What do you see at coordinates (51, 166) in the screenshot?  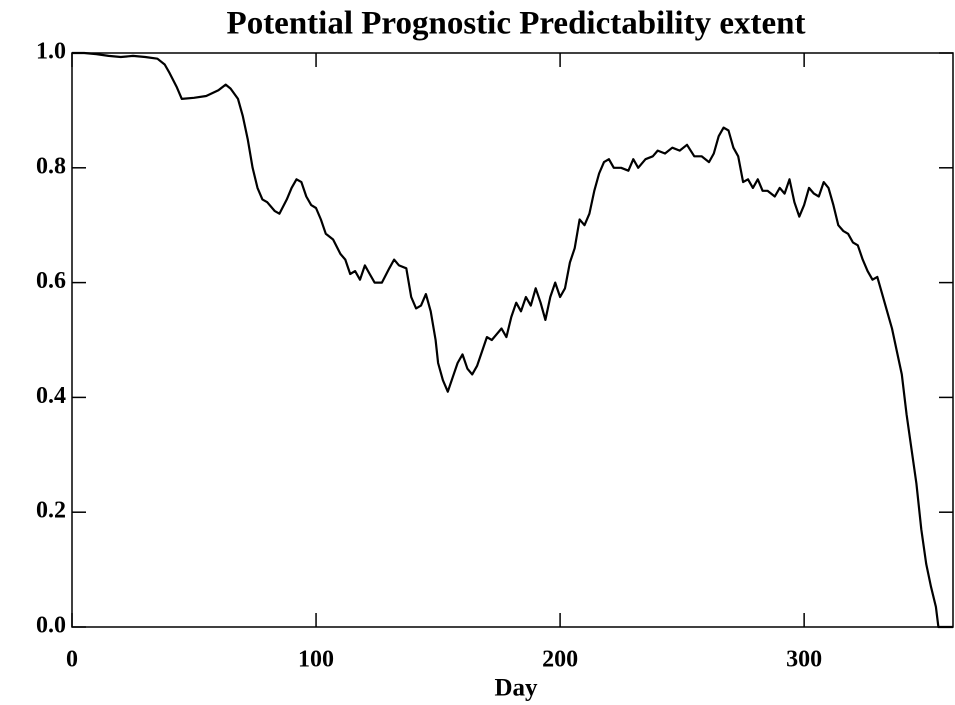 I see `y-tick-label: 0.8` at bounding box center [51, 166].